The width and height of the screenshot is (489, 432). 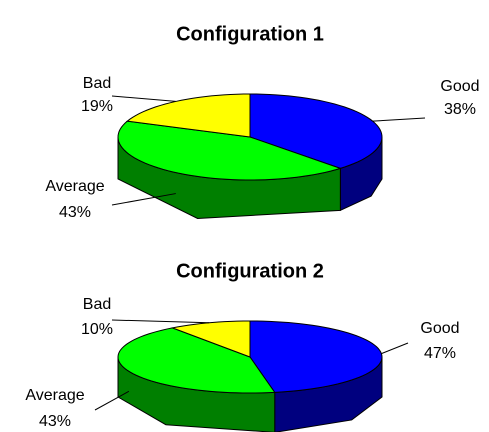 I want to click on slice-value-label: 10%, so click(x=97, y=329).